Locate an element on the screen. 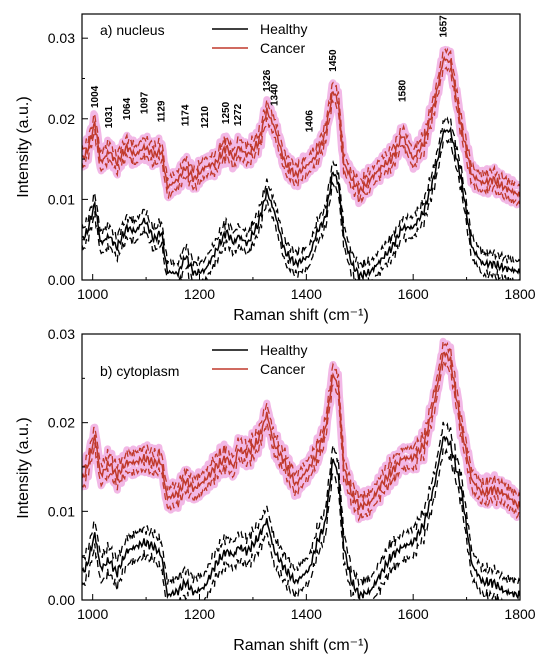  peak-label: 1064 is located at coordinates (127, 108).